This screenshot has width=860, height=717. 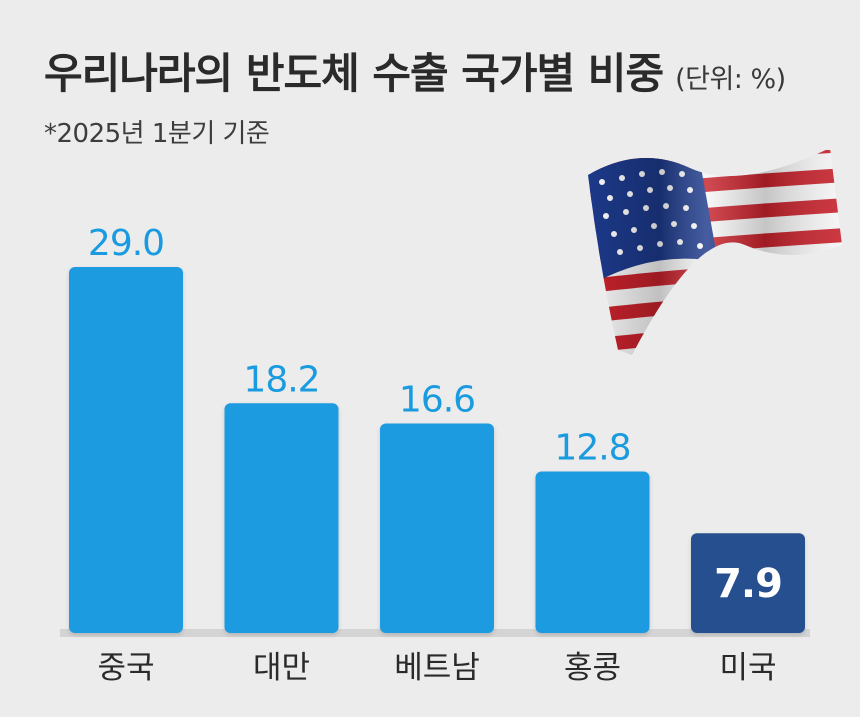 What do you see at coordinates (281, 379) in the screenshot?
I see `value-label-1: 18.2` at bounding box center [281, 379].